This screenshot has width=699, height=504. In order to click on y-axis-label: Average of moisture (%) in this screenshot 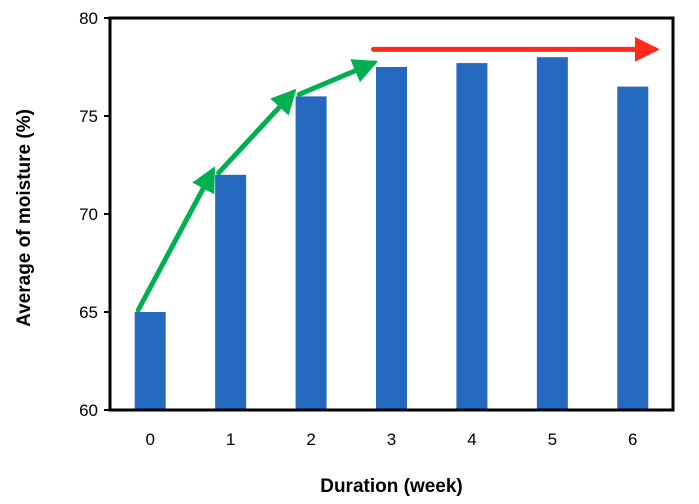, I will do `click(24, 218)`.